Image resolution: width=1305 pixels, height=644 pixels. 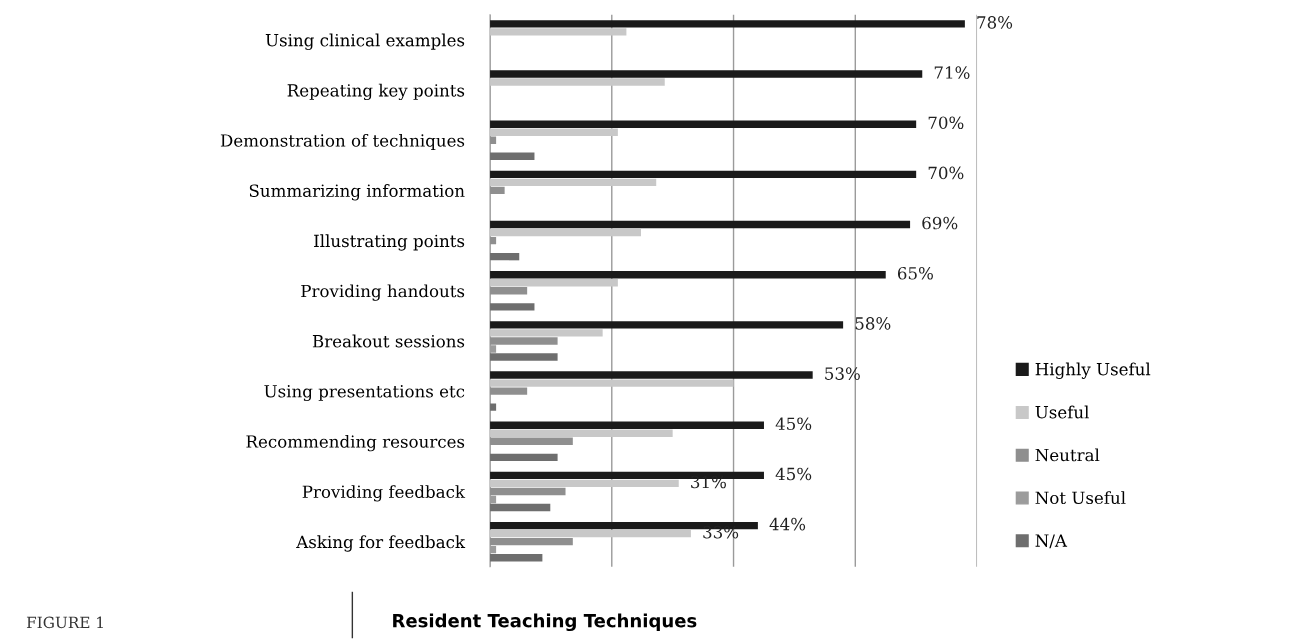 What do you see at coordinates (381, 543) in the screenshot?
I see `y-tick-label: Asking for feedback` at bounding box center [381, 543].